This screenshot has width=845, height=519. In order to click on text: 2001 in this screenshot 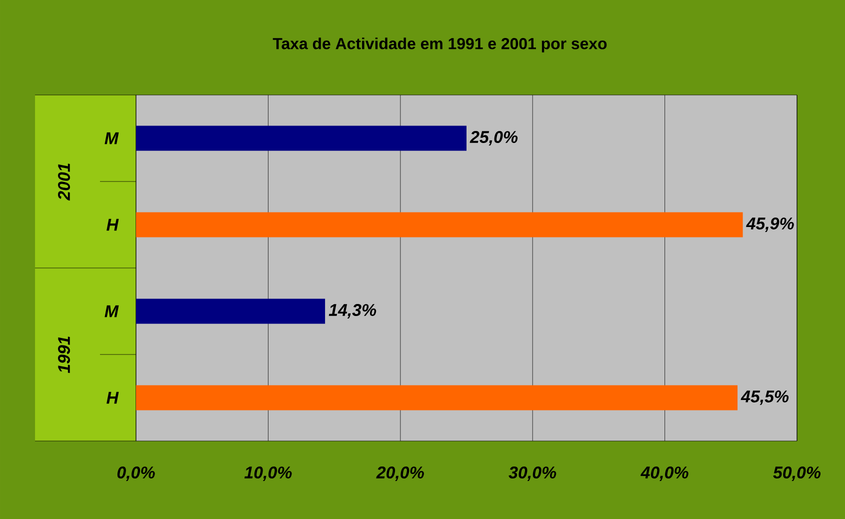, I will do `click(64, 182)`.